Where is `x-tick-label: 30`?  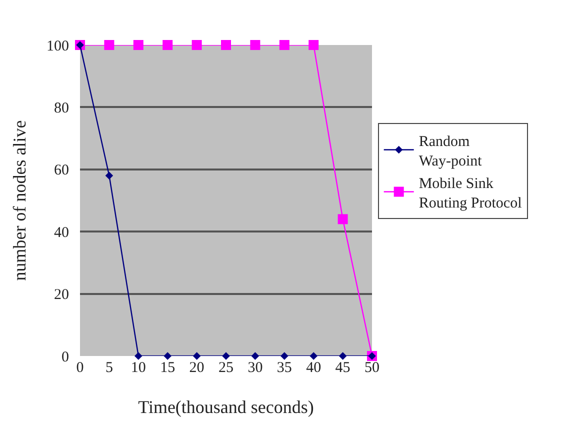 x-tick-label: 30 is located at coordinates (255, 368).